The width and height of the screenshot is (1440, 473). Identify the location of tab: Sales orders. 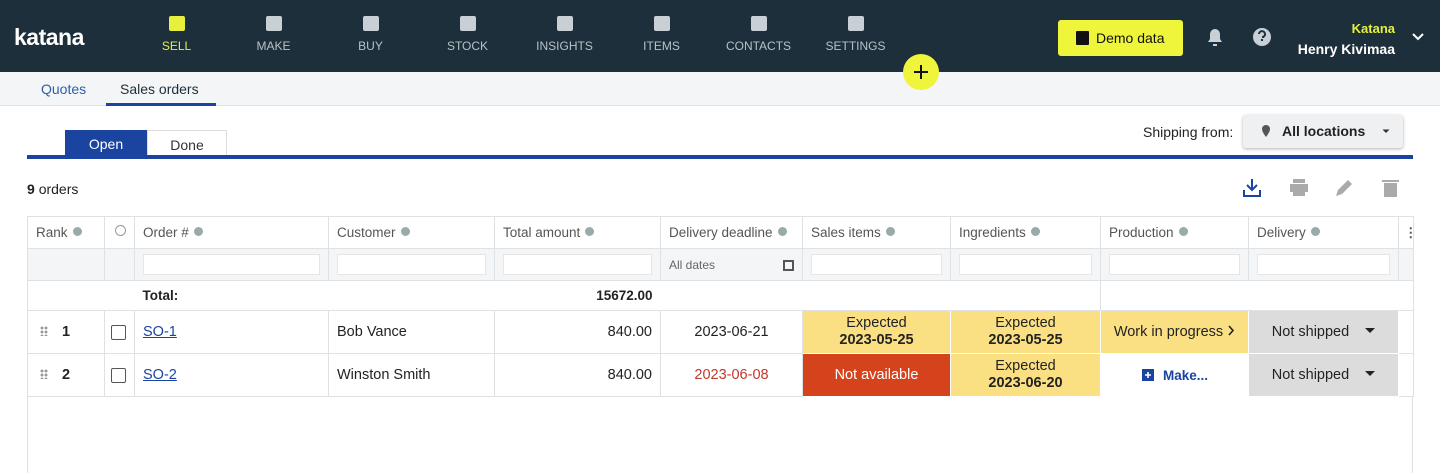
(159, 89).